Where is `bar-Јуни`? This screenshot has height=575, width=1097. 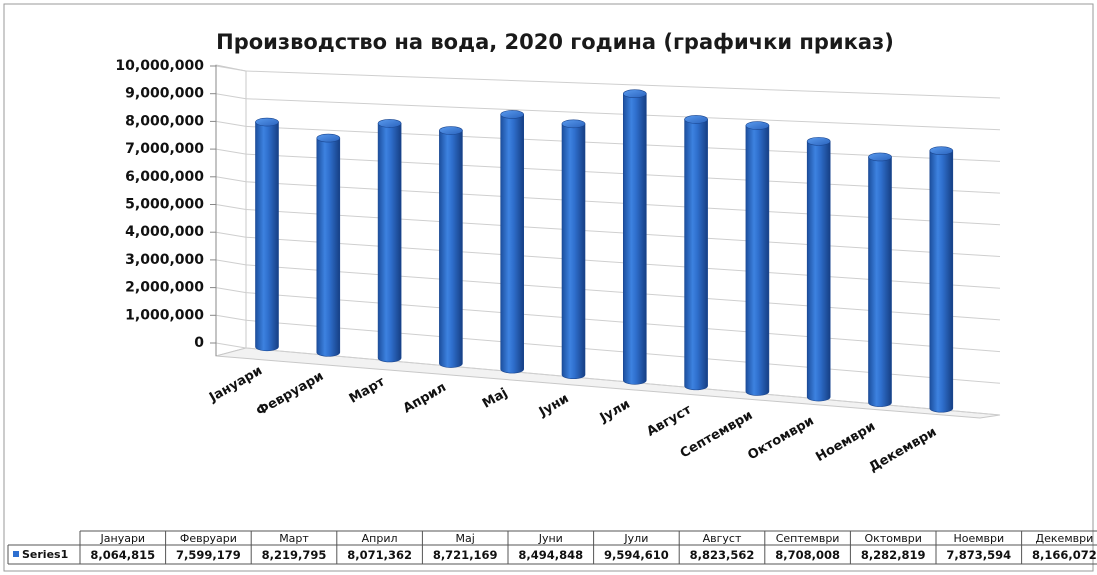
bar-Јуни is located at coordinates (573, 249).